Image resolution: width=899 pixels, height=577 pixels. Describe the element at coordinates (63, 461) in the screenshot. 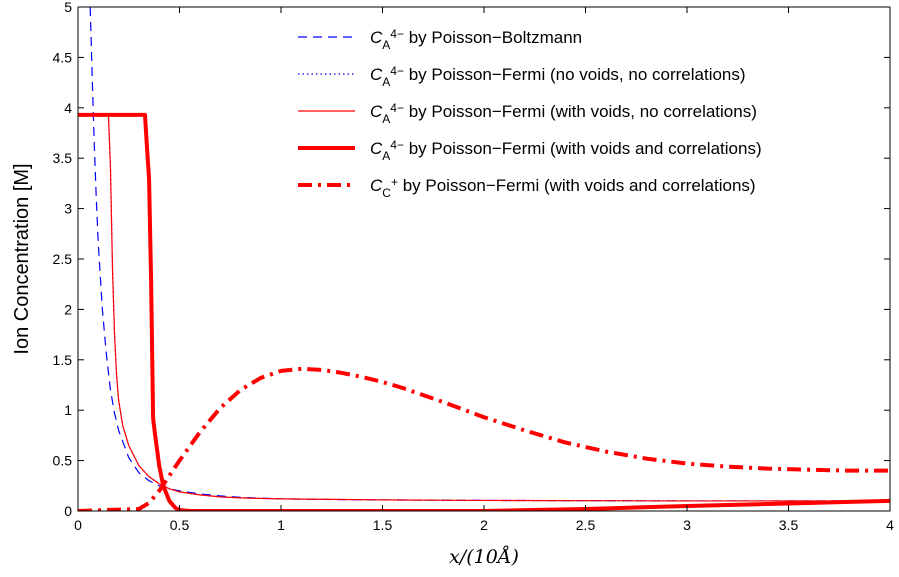

I see `y-tick-label: 0.5` at that location.